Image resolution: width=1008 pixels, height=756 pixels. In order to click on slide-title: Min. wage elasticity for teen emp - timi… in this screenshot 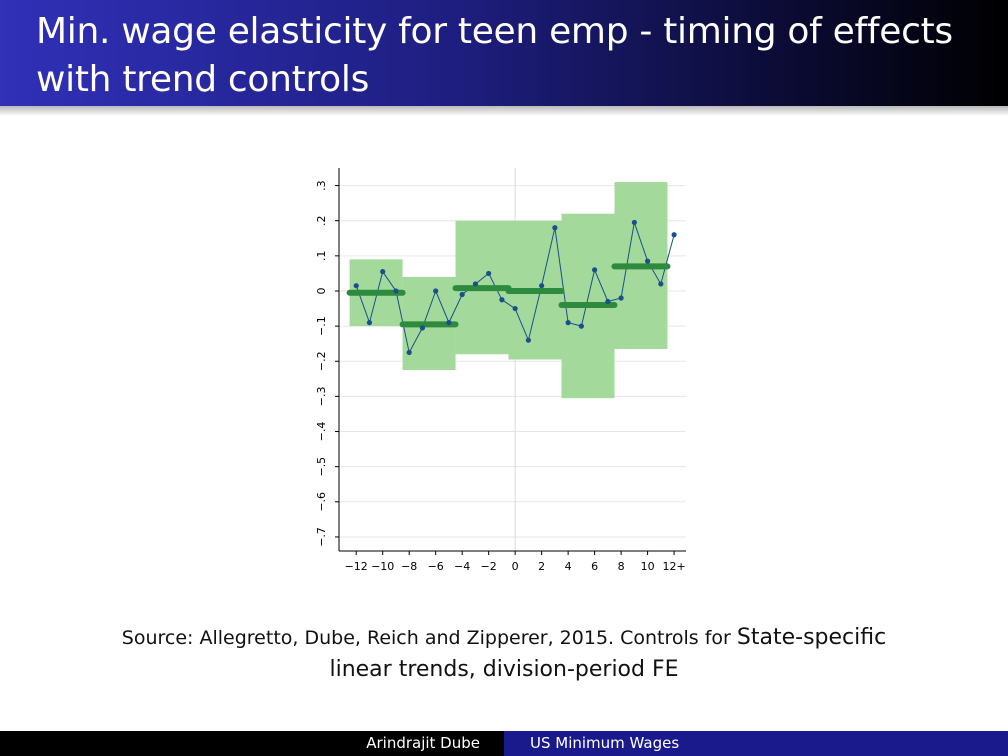, I will do `click(494, 55)`.